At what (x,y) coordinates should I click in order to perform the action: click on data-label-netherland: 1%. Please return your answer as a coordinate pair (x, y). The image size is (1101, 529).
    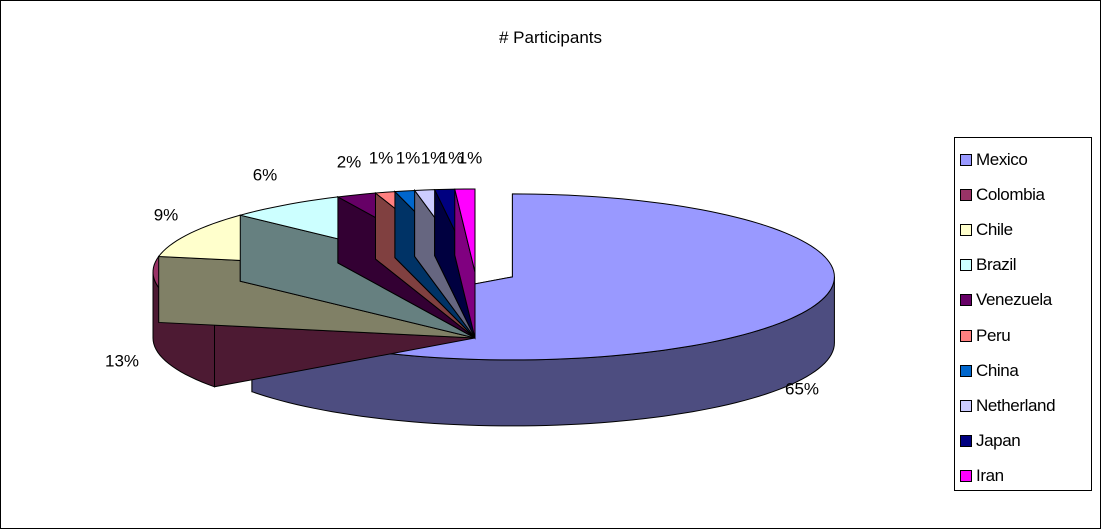
    Looking at the image, I should click on (433, 157).